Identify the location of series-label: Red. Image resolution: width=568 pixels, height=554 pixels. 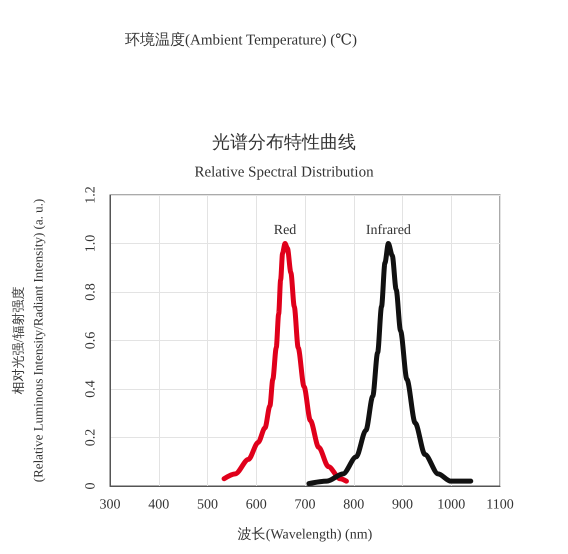
(285, 230).